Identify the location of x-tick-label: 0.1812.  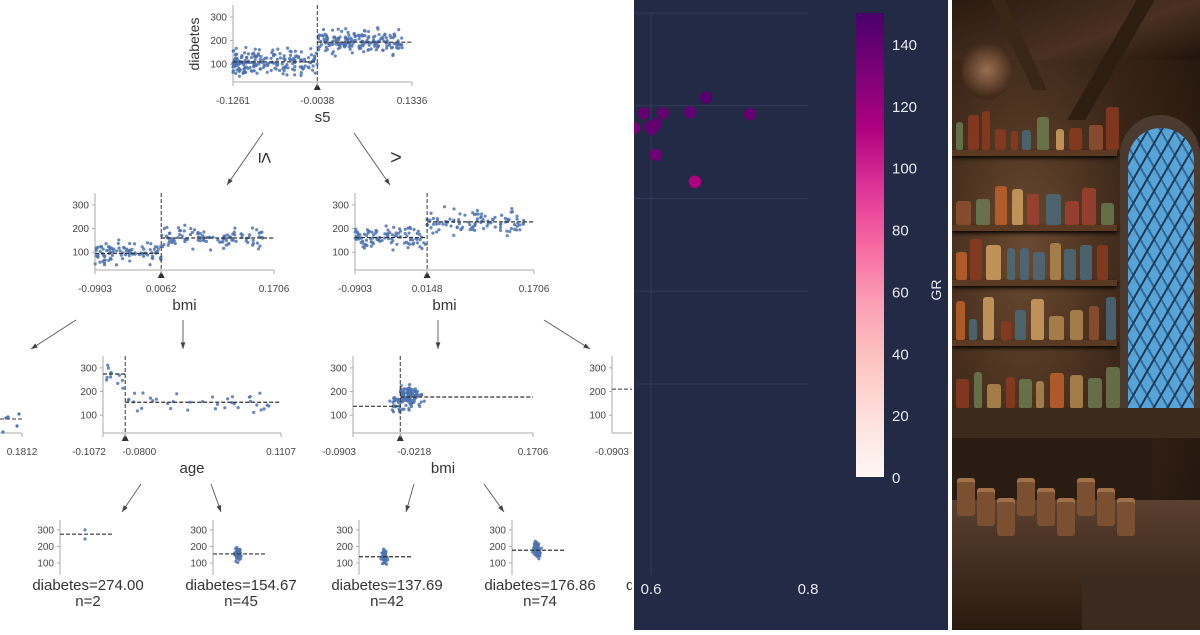
(22, 452).